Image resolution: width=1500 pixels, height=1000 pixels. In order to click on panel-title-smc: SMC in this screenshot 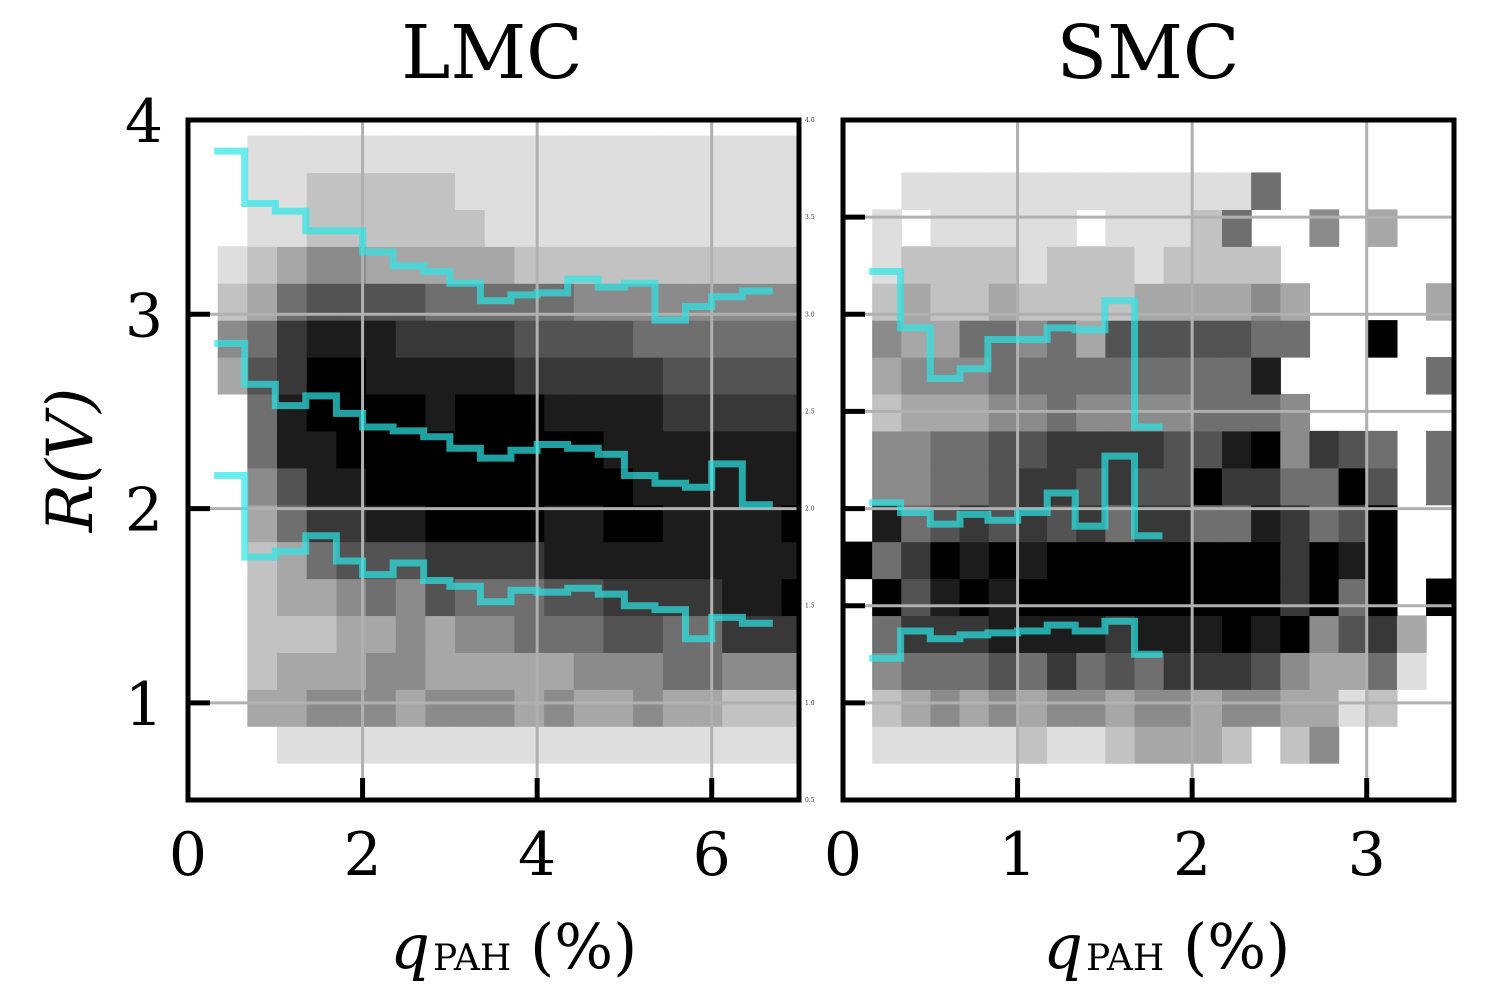, I will do `click(1147, 53)`.